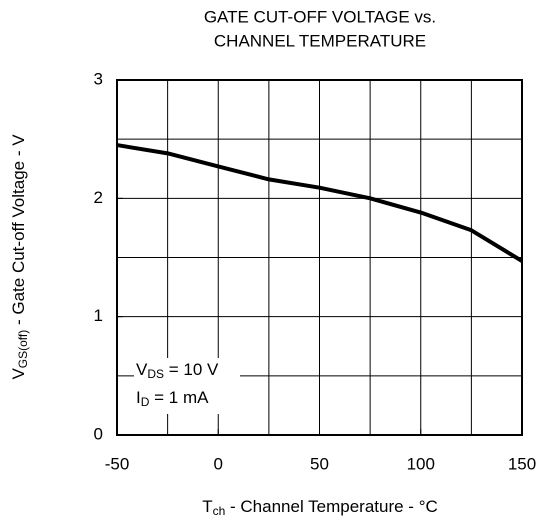 This screenshot has width=540, height=521. I want to click on x-axis-label-part: ch, so click(219, 511).